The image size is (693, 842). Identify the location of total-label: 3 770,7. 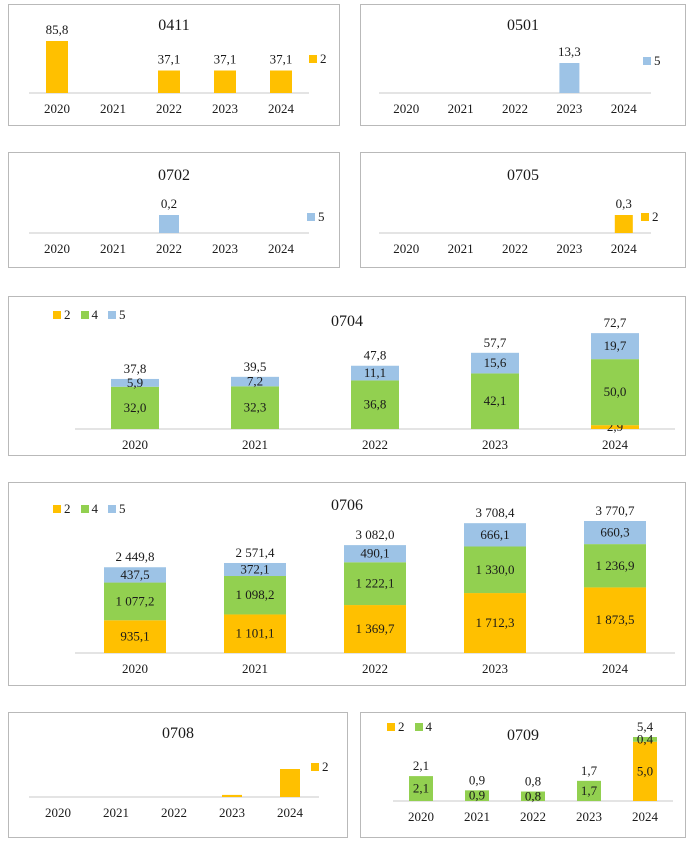
(616, 510).